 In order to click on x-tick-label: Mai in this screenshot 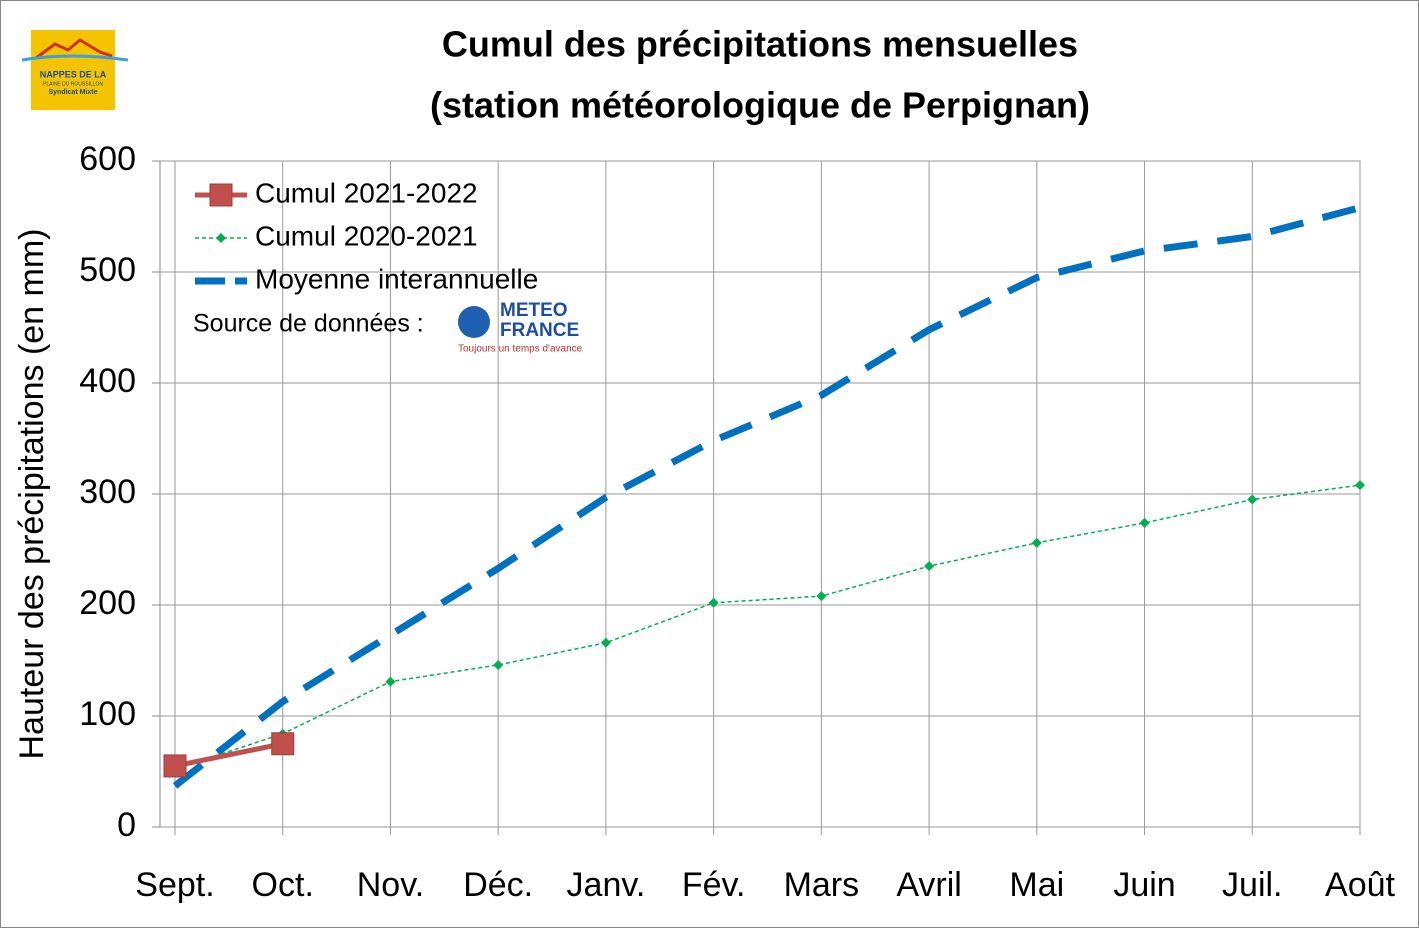, I will do `click(1036, 885)`.